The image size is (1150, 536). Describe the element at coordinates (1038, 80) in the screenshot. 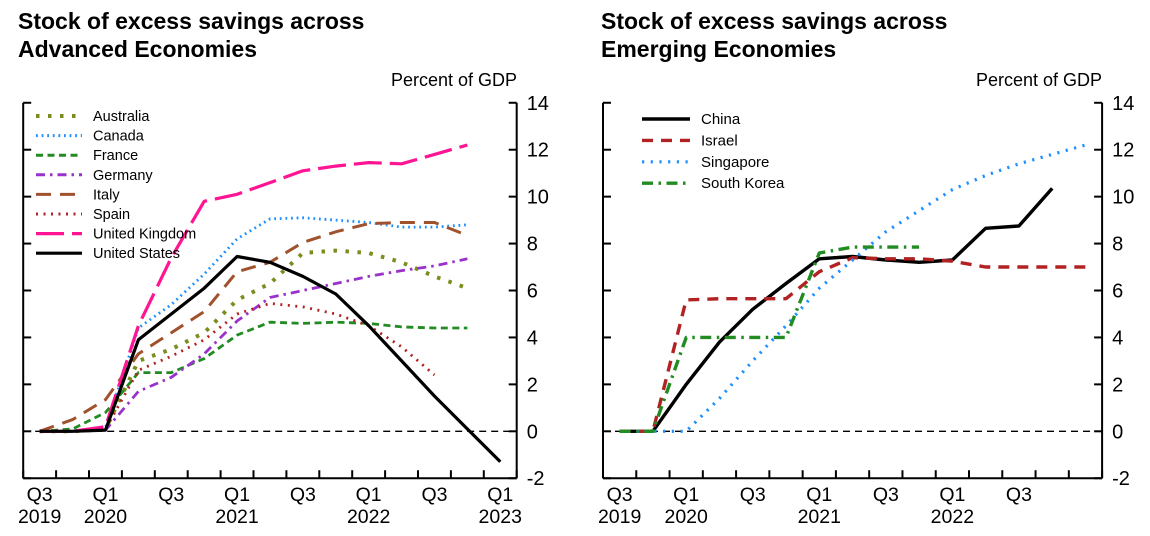

I see `y-axis-unit-label-emerging: Percent of GDP` at that location.